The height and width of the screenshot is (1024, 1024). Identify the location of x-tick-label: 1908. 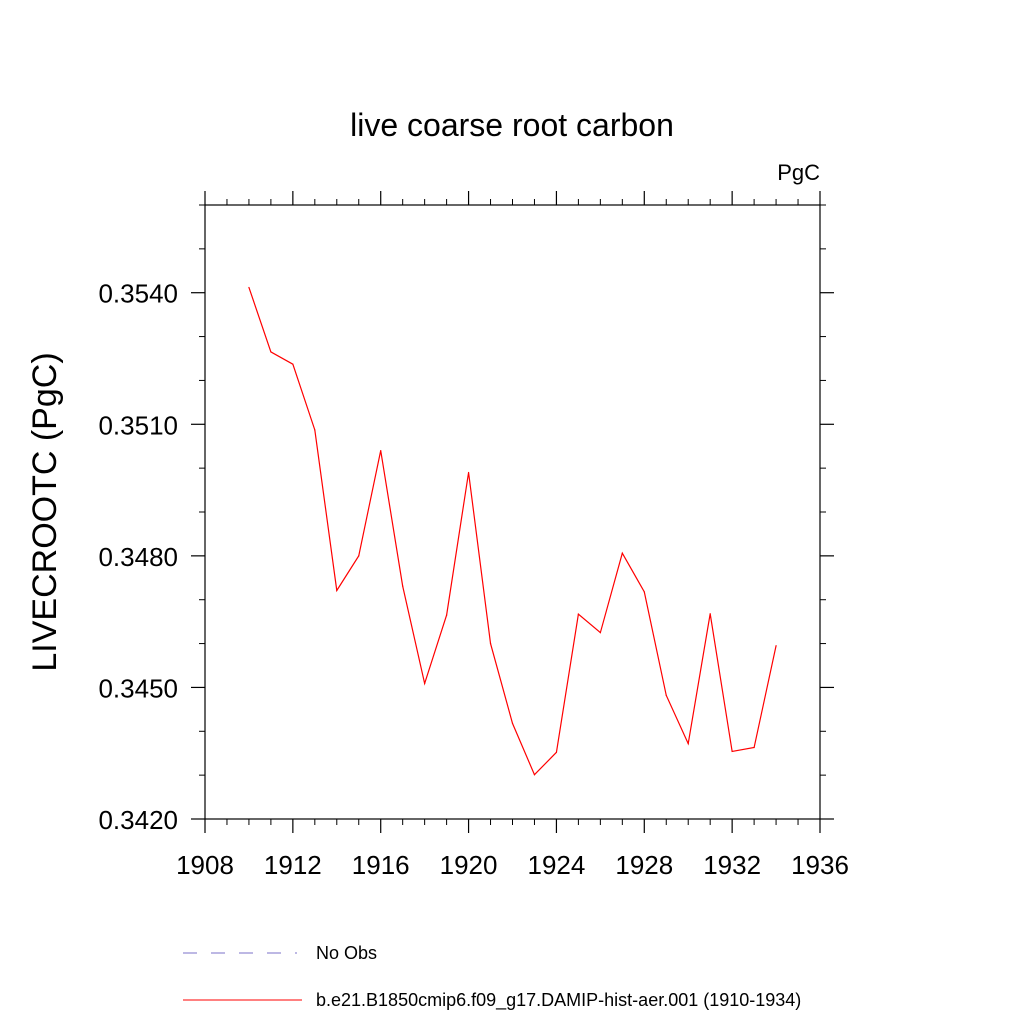
(205, 865).